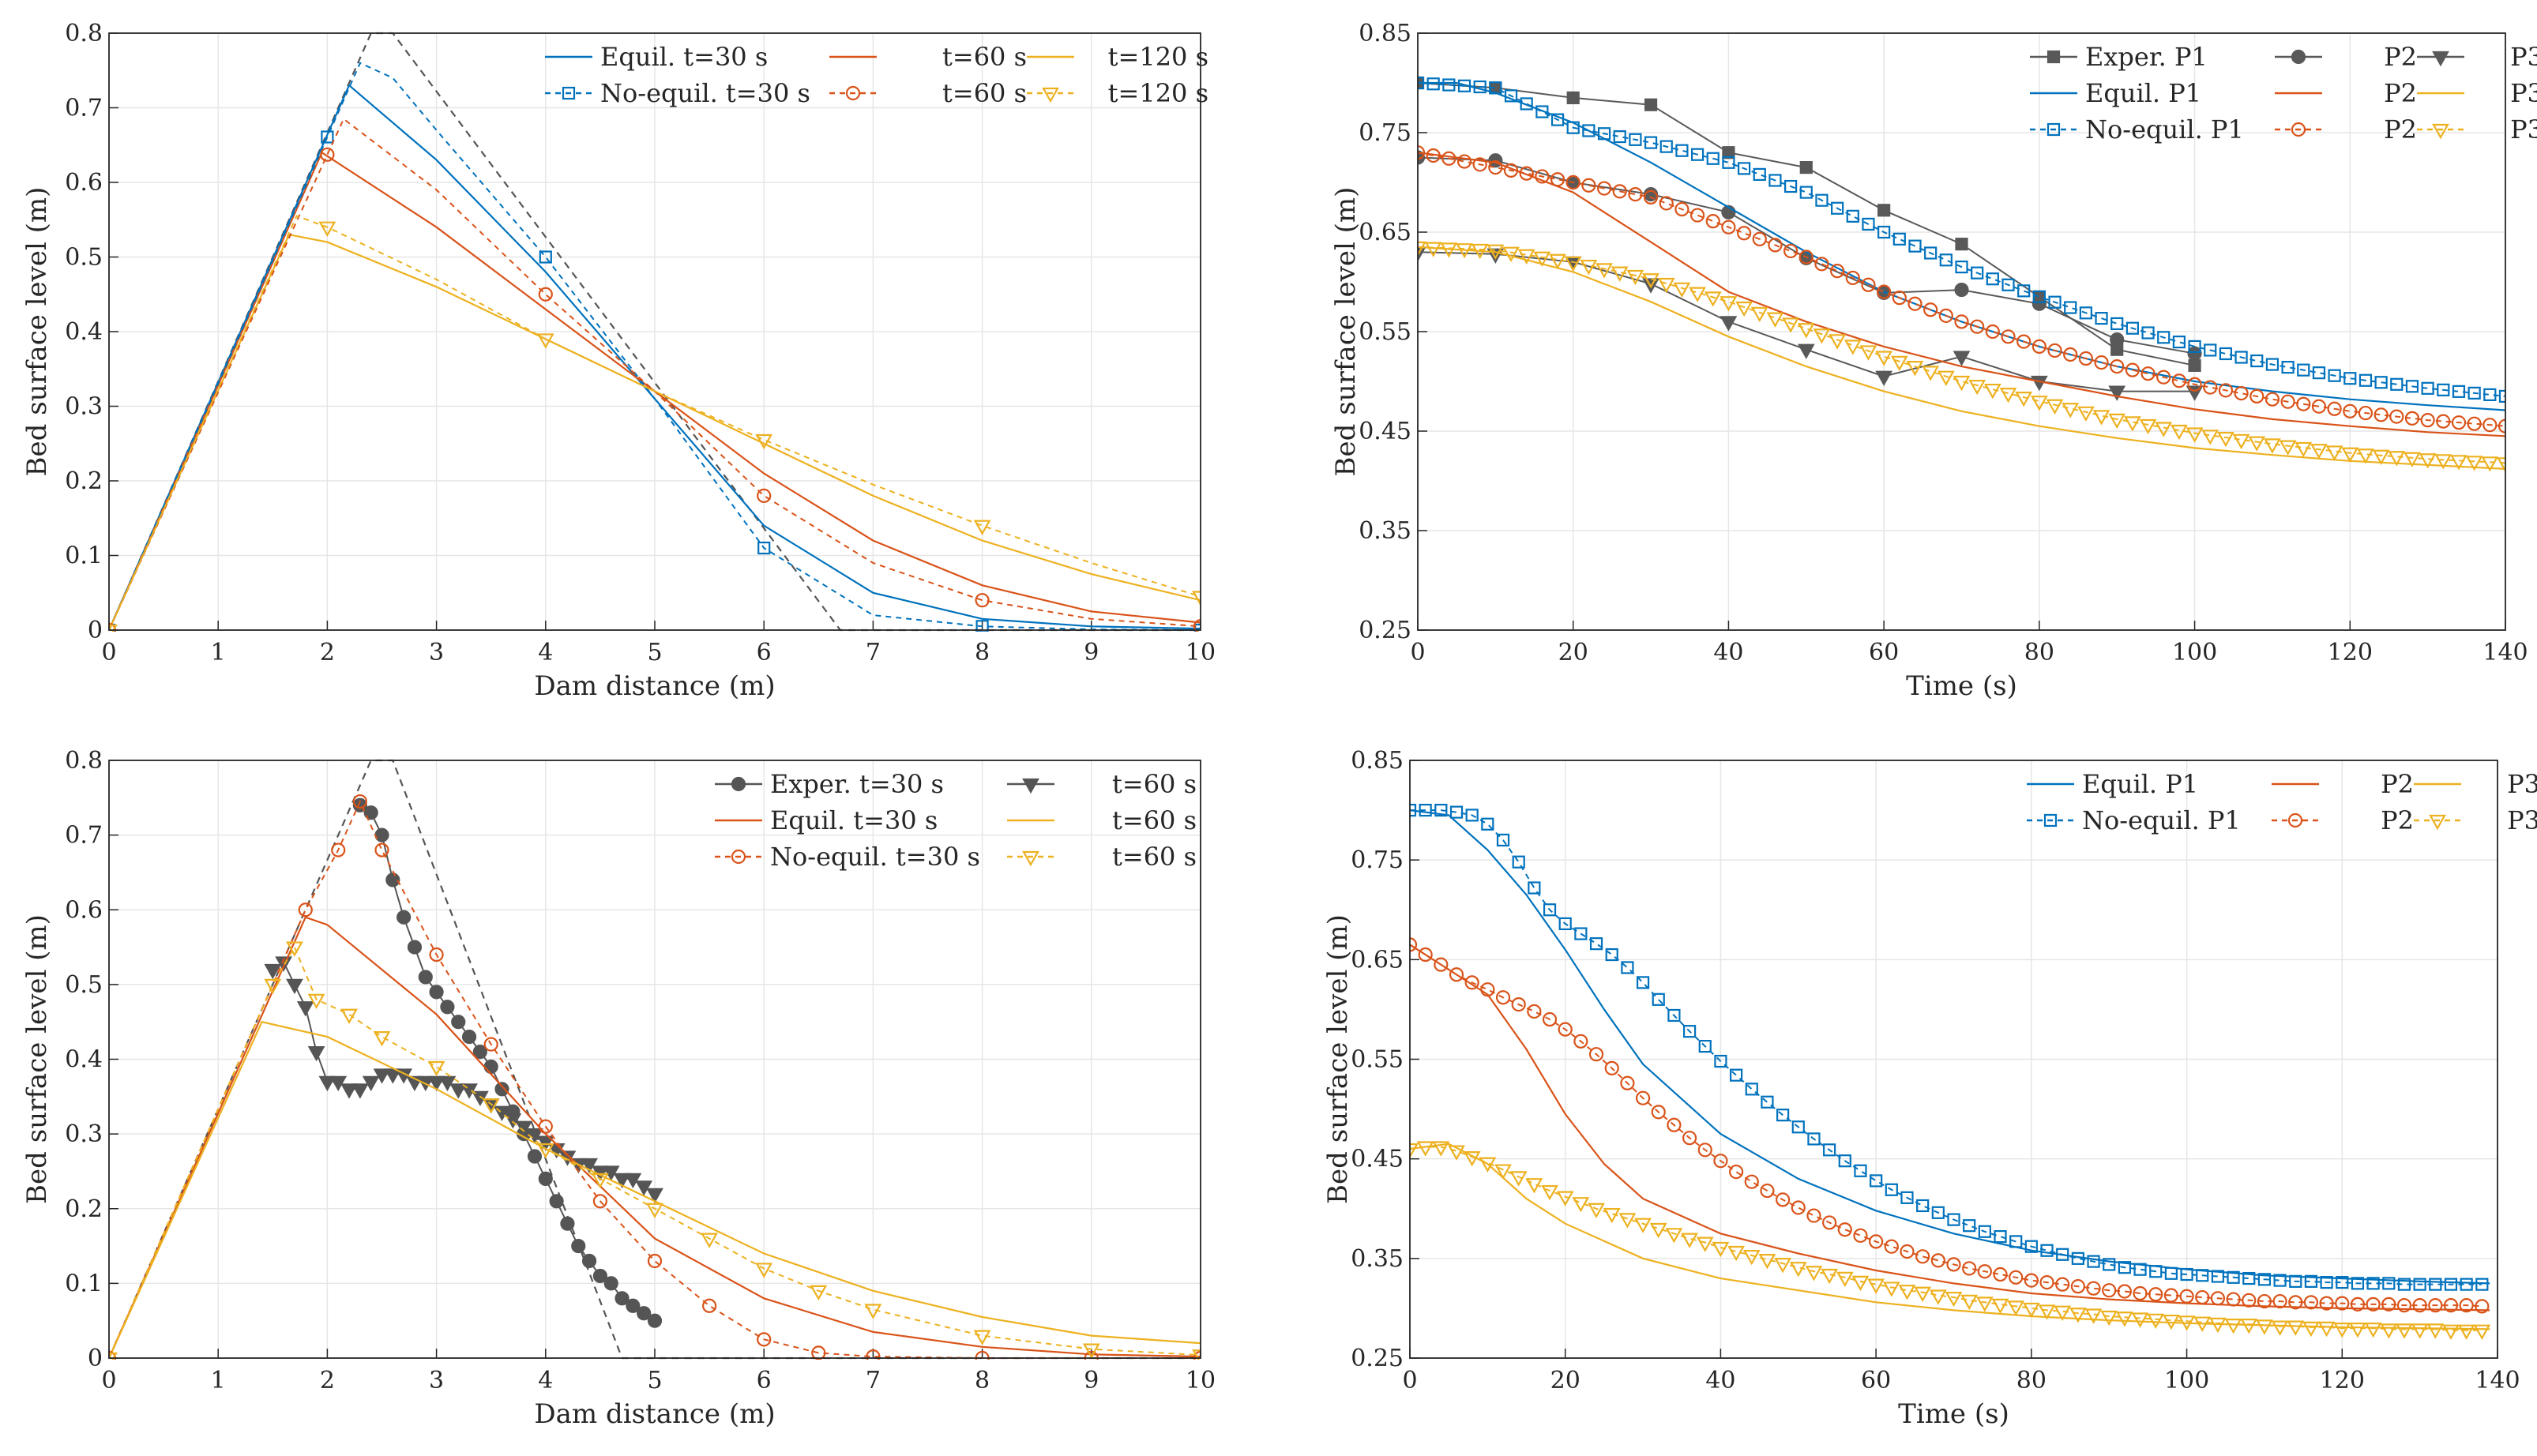  I want to click on y-tick-label: 0, so click(96, 1358).